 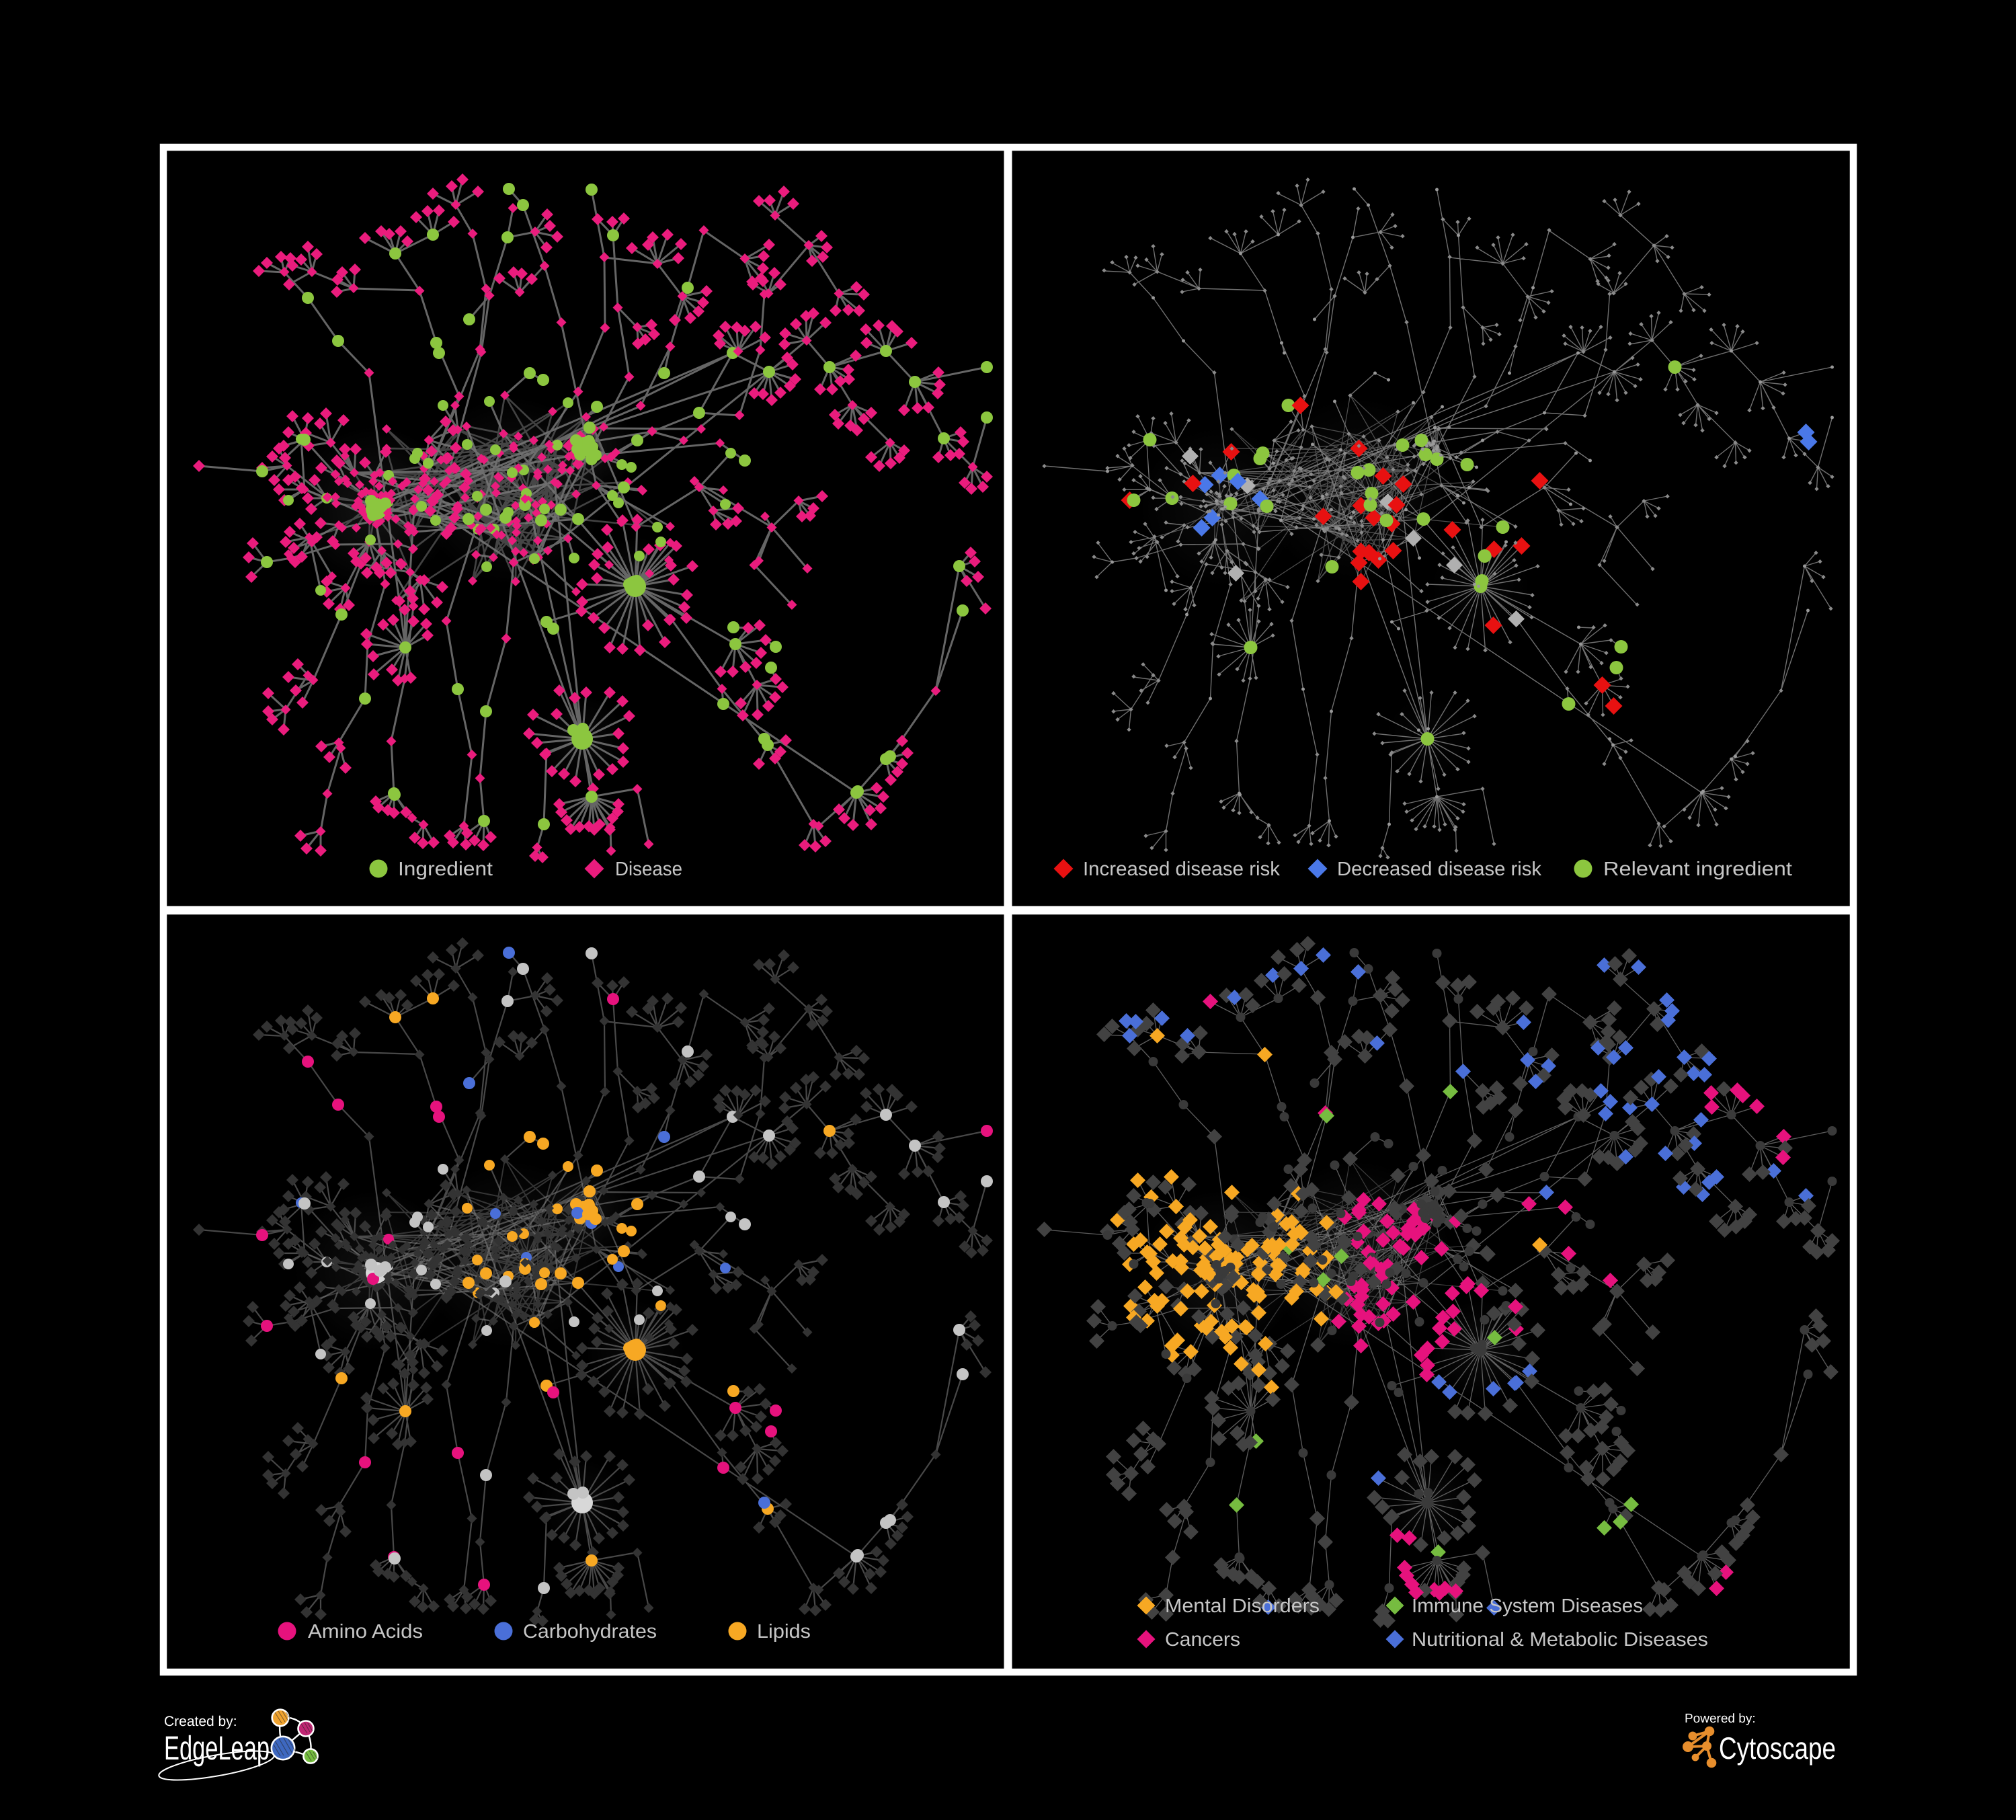 What do you see at coordinates (1720, 1719) in the screenshot?
I see `svg-text: Powered by:` at bounding box center [1720, 1719].